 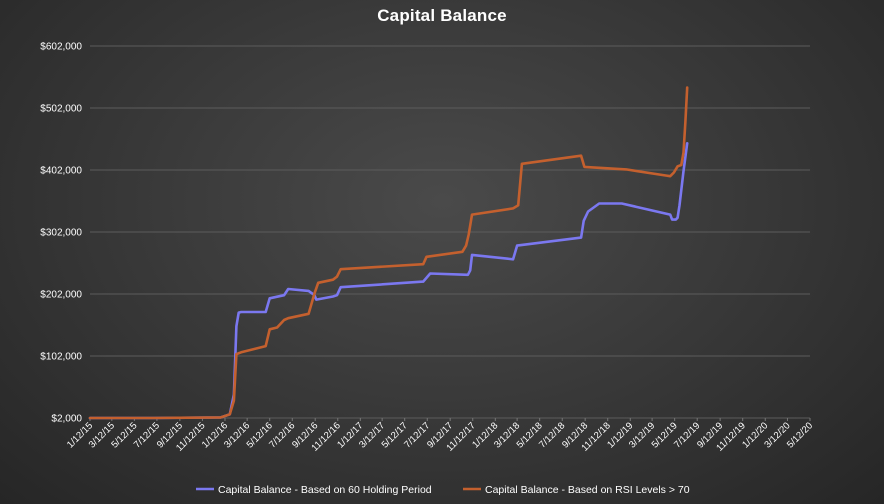 I want to click on y-tick-label: $302,000, so click(x=61, y=233).